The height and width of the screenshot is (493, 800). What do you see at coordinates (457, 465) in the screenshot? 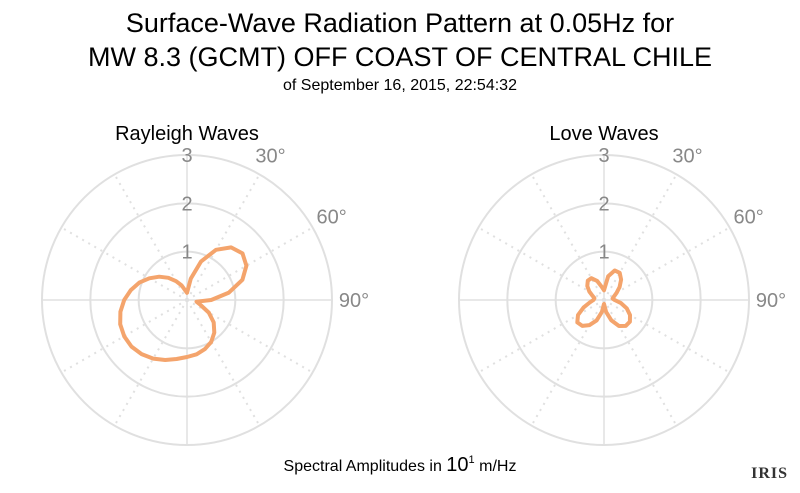
I see `units-base: 10` at bounding box center [457, 465].